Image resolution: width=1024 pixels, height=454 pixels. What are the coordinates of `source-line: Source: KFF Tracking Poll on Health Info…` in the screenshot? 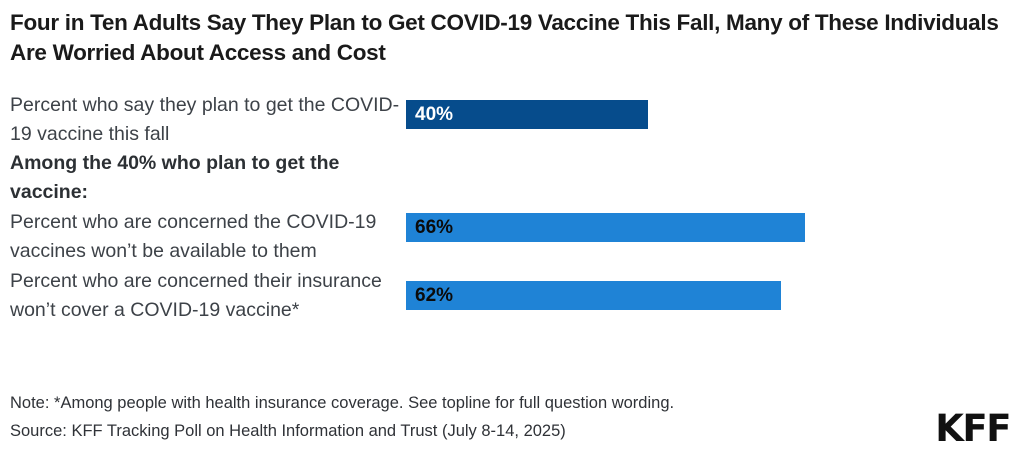 It's located at (288, 431).